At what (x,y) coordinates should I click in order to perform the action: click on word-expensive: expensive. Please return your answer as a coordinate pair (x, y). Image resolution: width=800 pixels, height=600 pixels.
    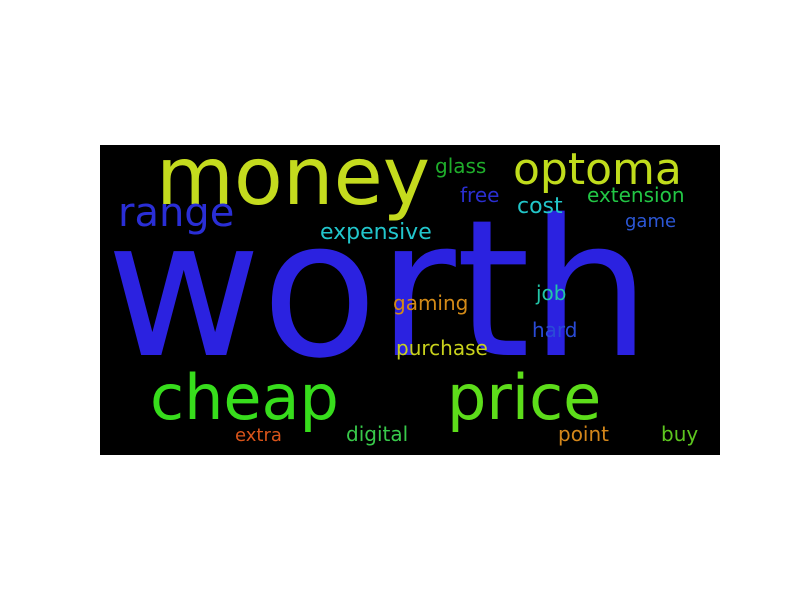
    Looking at the image, I should click on (376, 232).